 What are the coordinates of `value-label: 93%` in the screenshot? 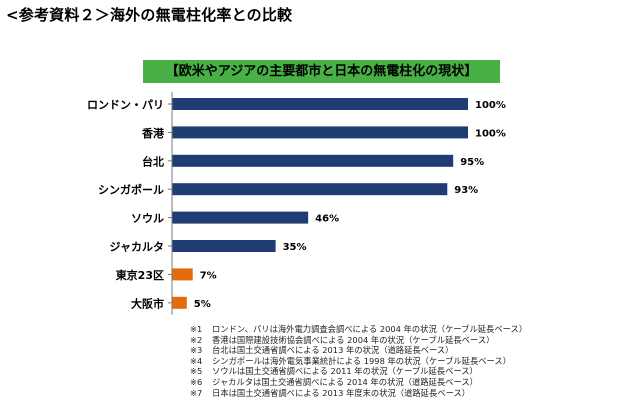 It's located at (466, 190).